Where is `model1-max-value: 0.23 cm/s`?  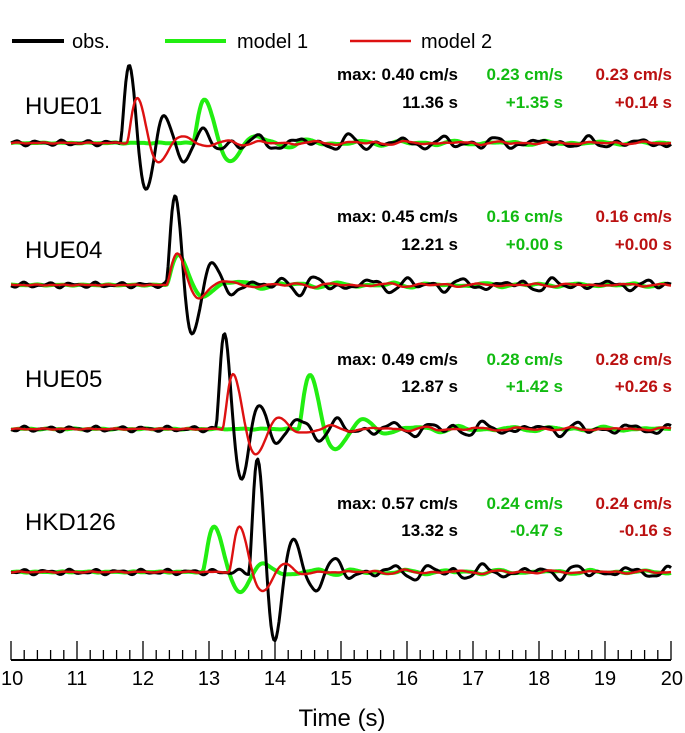 model1-max-value: 0.23 cm/s is located at coordinates (524, 74).